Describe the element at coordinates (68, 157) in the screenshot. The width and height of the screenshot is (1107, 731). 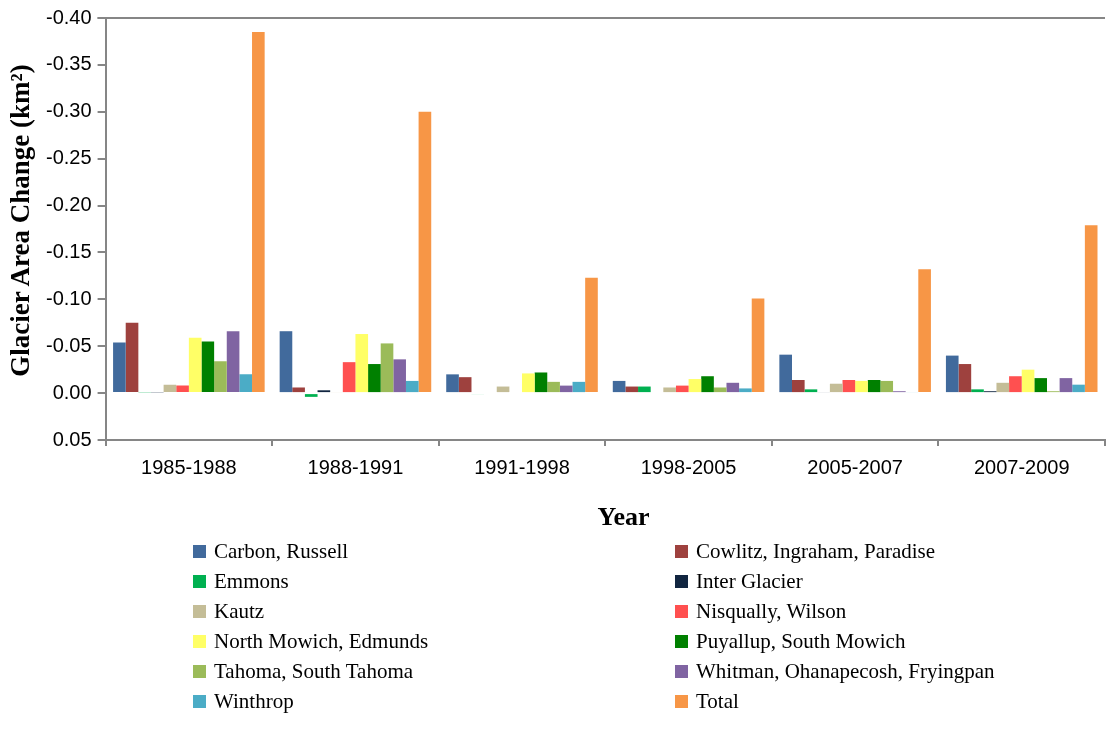
I see `y-tick-label: -0.25` at that location.